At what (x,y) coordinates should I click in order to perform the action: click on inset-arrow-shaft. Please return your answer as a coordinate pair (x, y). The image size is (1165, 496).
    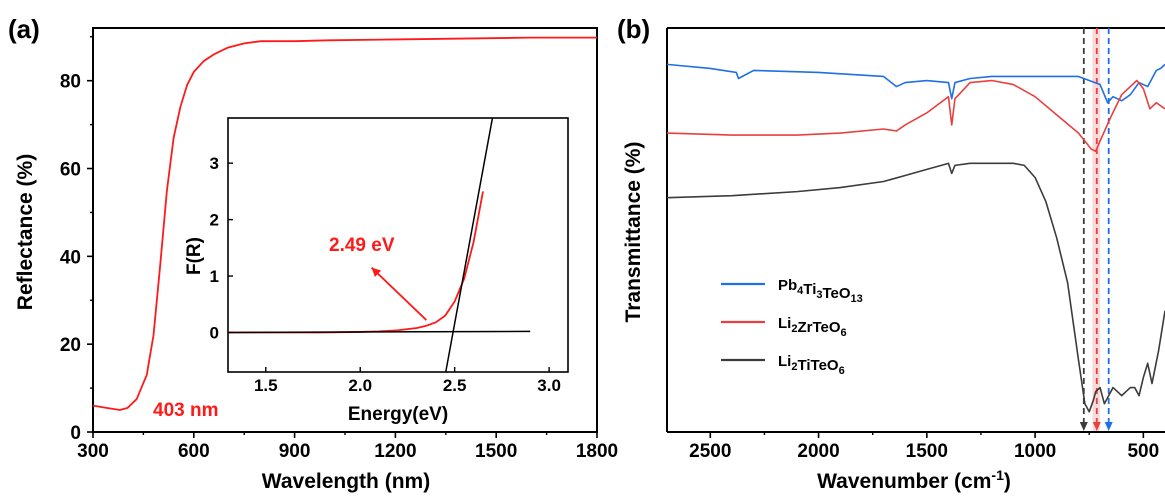
    Looking at the image, I should click on (398, 293).